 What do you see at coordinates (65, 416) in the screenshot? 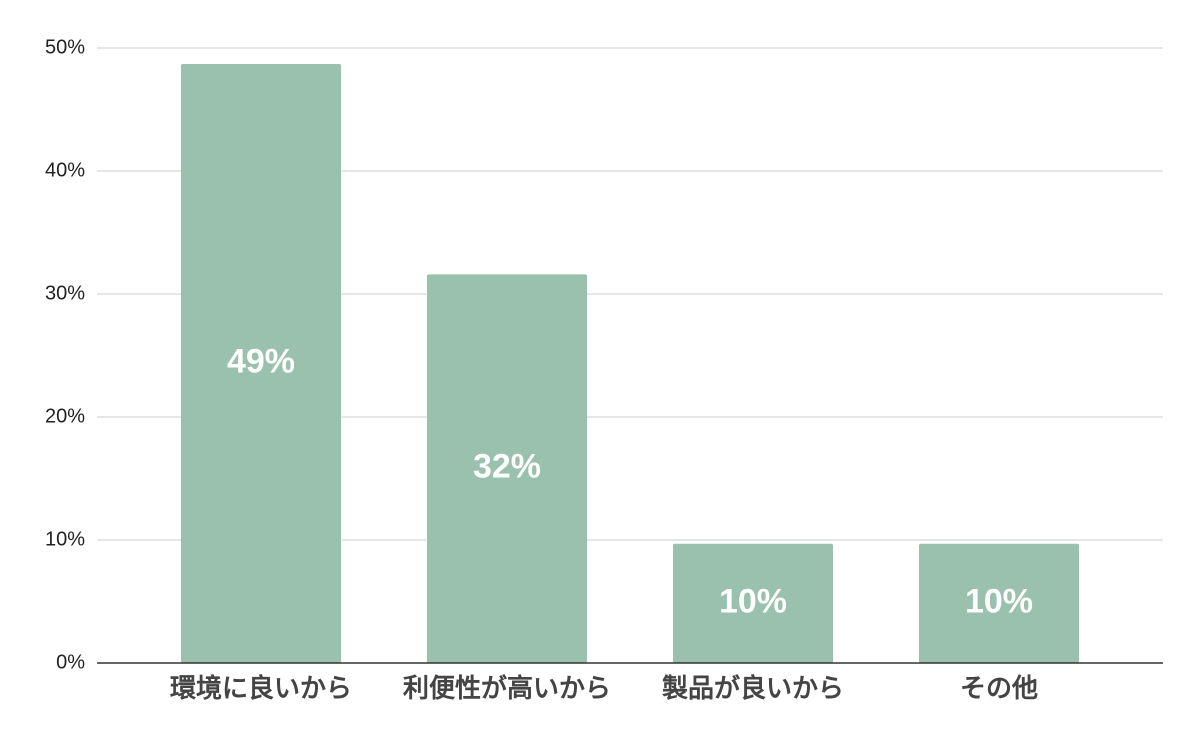
I see `y-tick-label: 20%` at bounding box center [65, 416].